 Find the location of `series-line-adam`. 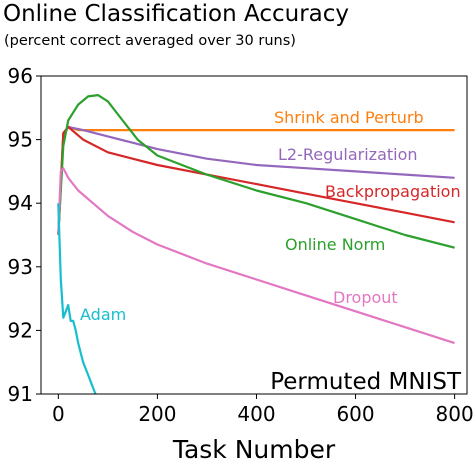

series-line-adam is located at coordinates (77, 298).